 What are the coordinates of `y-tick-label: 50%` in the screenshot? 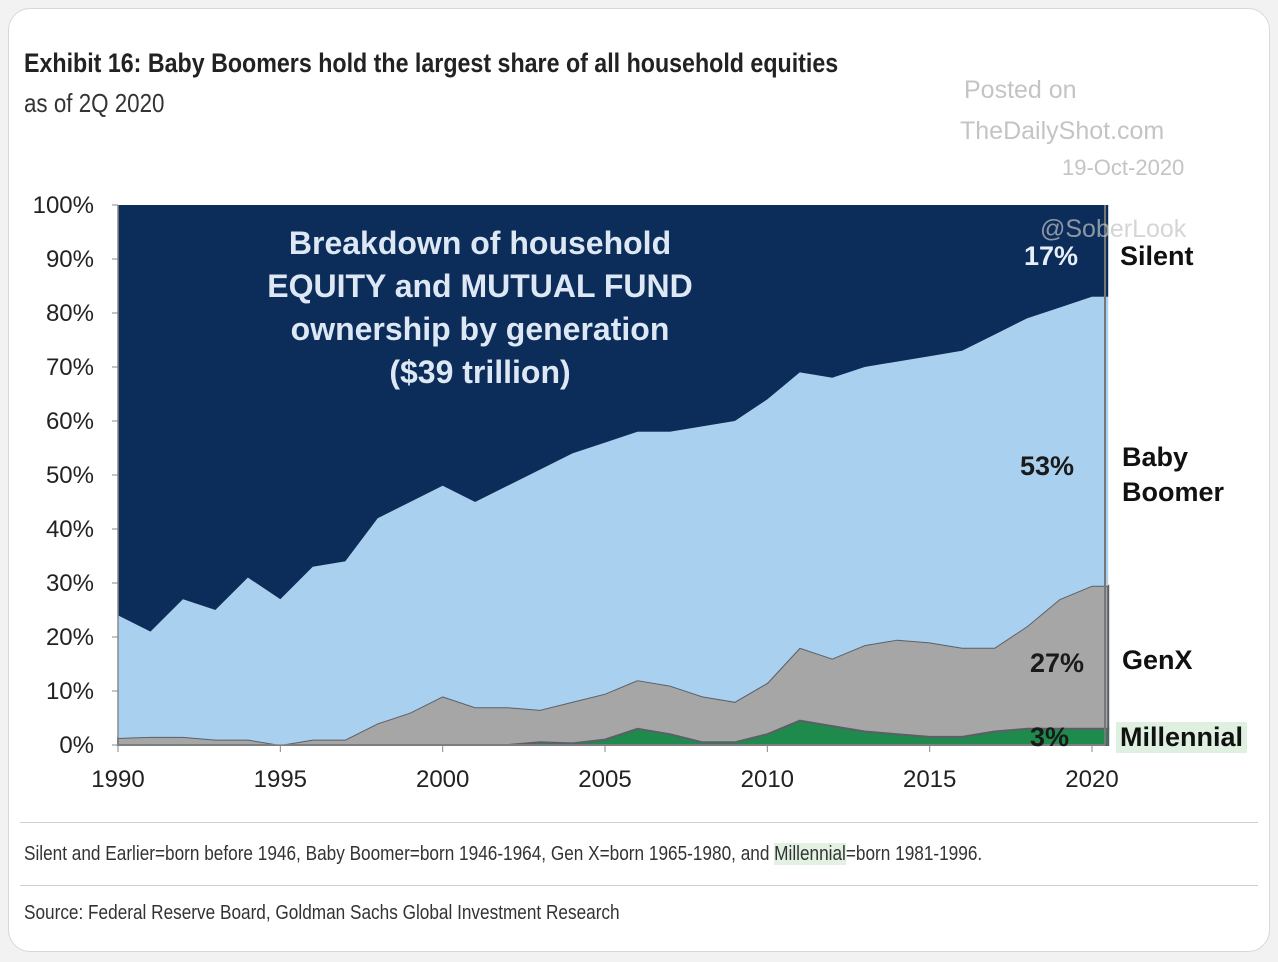 It's located at (70, 475).